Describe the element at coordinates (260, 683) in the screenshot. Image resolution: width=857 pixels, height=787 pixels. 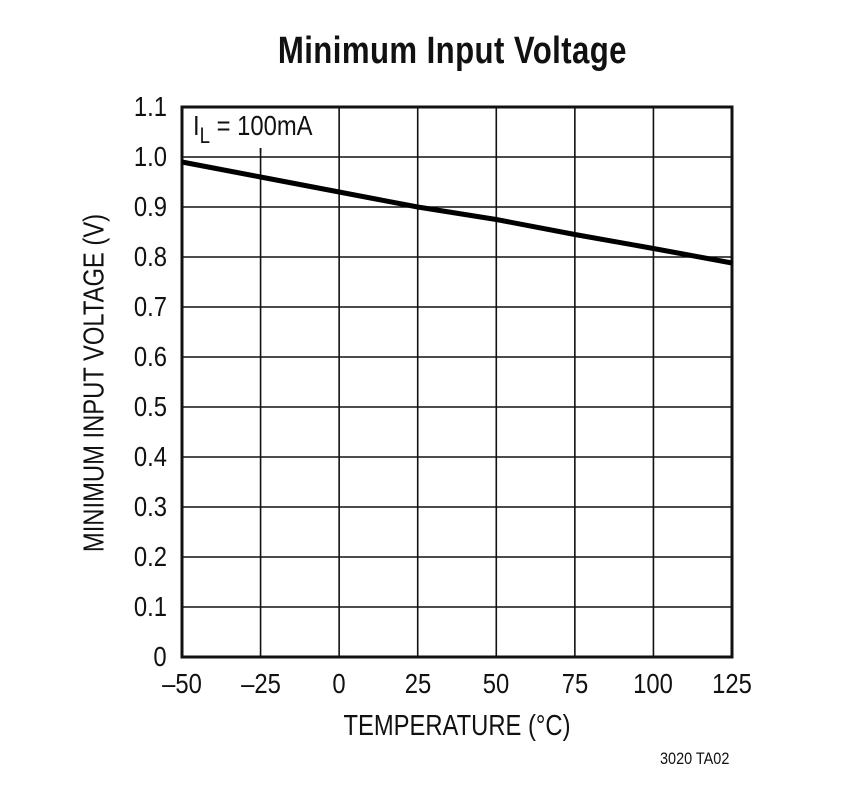
I see `x-tick-label: –25` at that location.